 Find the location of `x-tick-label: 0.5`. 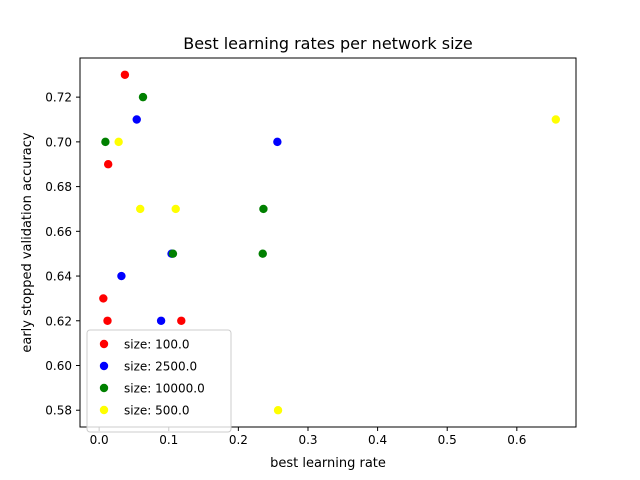

x-tick-label: 0.5 is located at coordinates (447, 440).